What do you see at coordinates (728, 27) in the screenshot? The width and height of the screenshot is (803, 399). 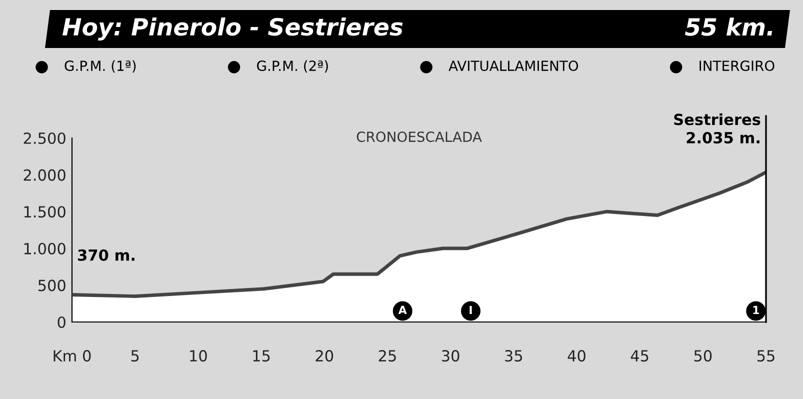 I see `chart-subtitle: 55 km.` at bounding box center [728, 27].